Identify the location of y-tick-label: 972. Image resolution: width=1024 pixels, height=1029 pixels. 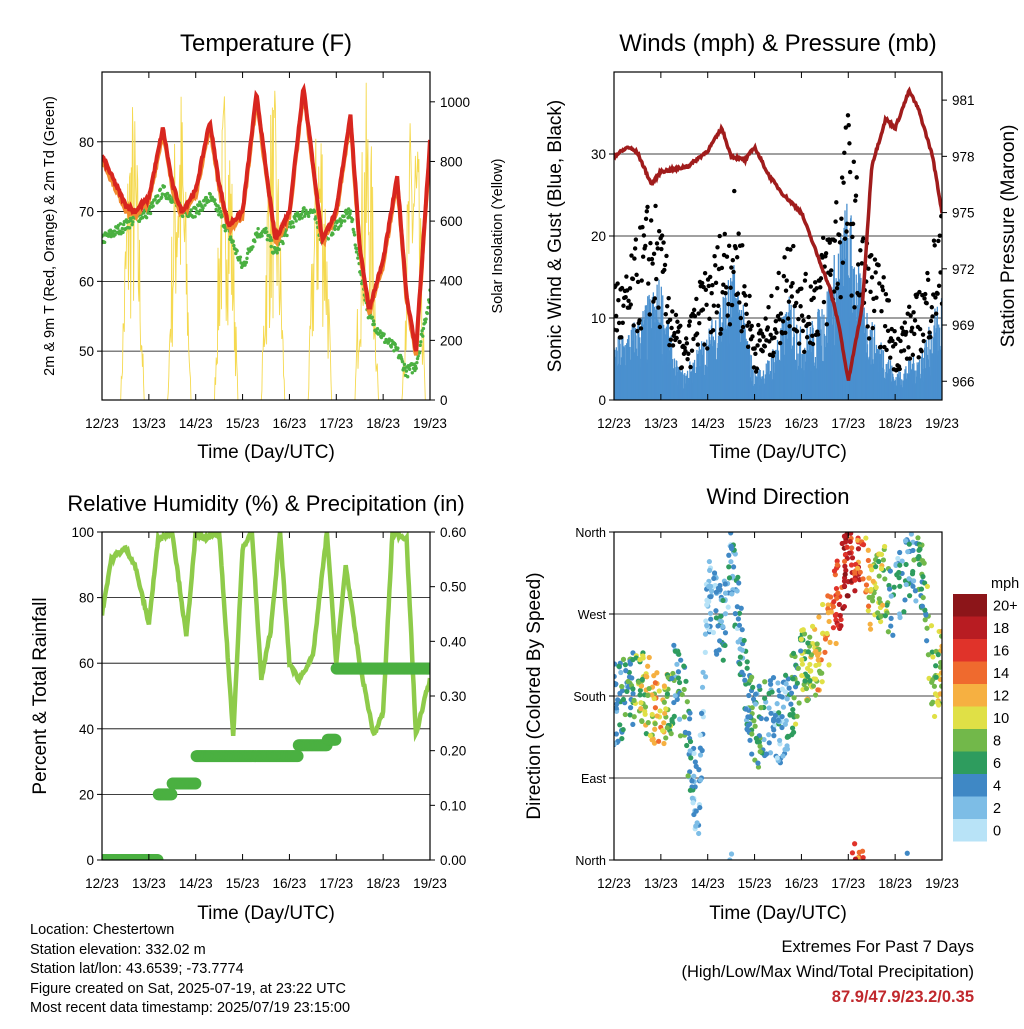
(963, 269).